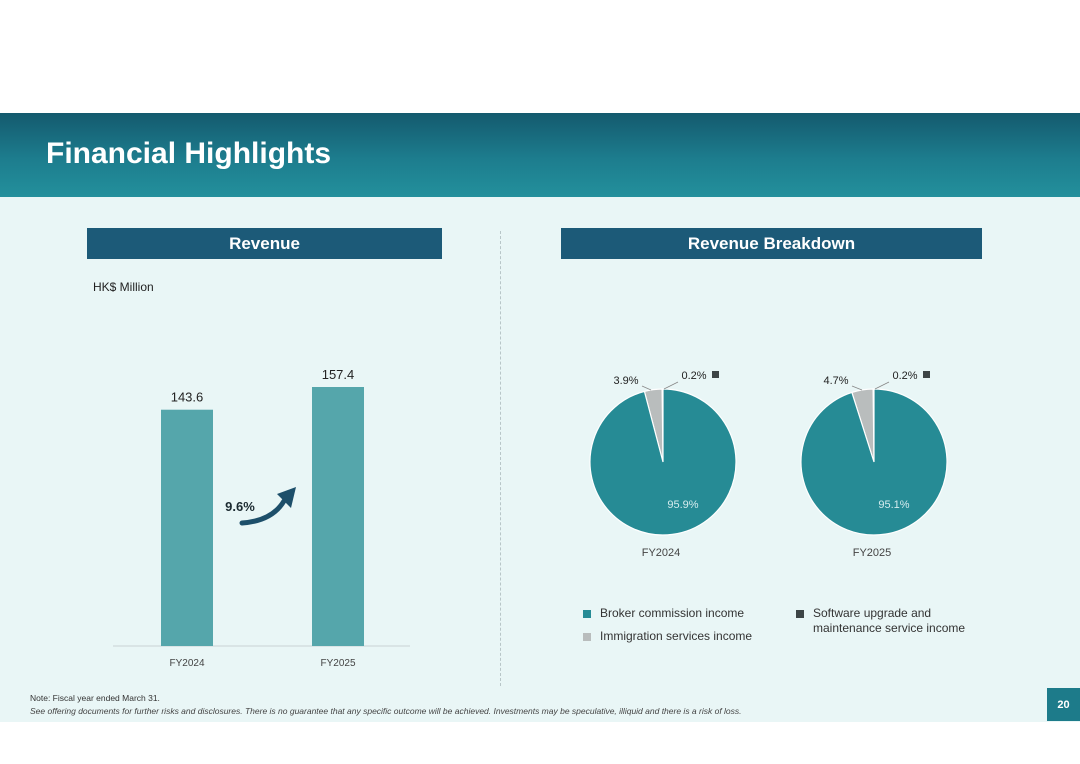 The width and height of the screenshot is (1080, 764). Describe the element at coordinates (338, 374) in the screenshot. I see `bar-value-label: 157.4` at that location.